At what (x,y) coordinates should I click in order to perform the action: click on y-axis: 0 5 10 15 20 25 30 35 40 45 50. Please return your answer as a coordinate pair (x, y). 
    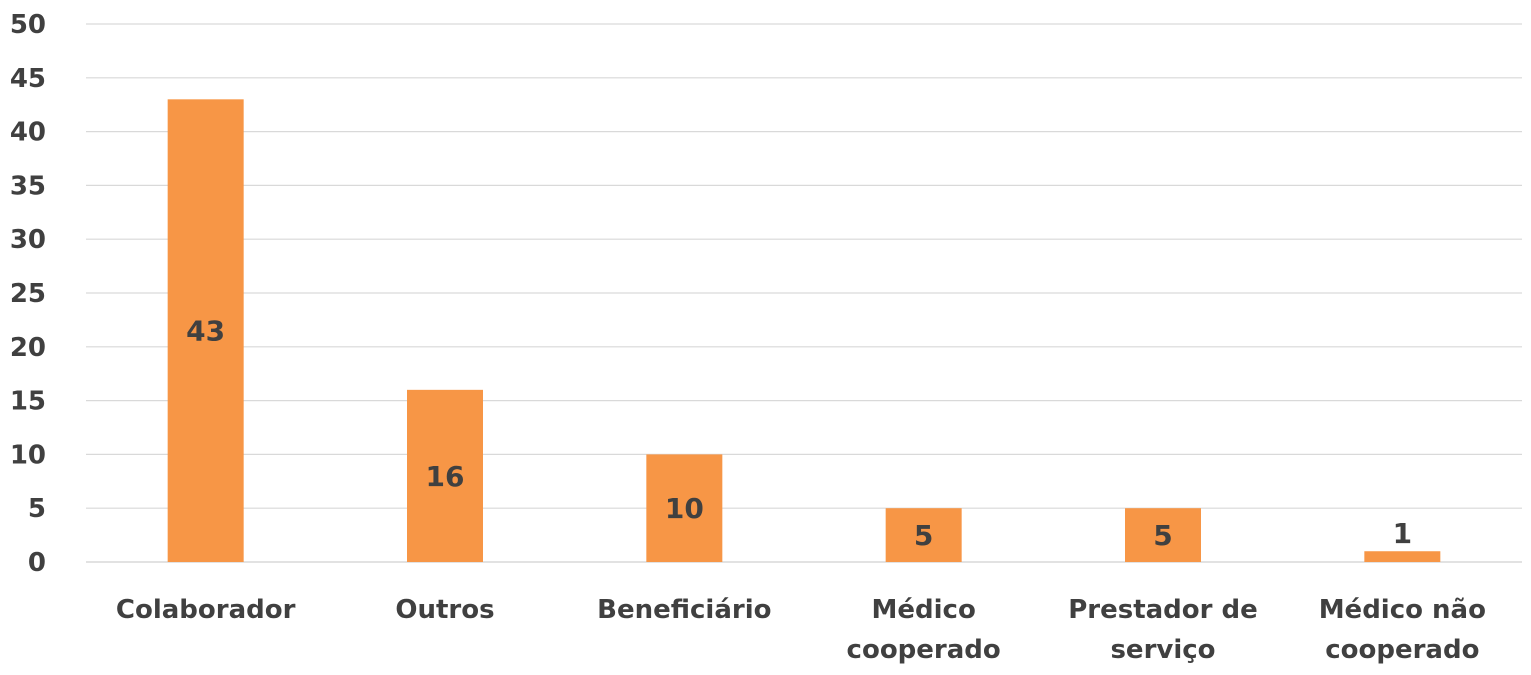
    Looking at the image, I should click on (28, 294).